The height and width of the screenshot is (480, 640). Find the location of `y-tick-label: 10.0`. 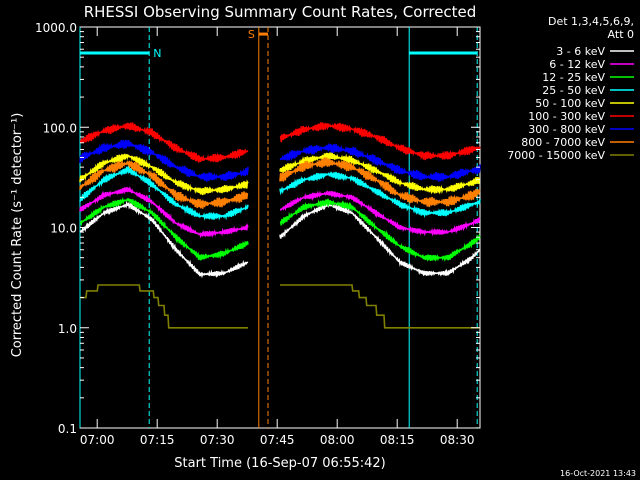

y-tick-label: 10.0 is located at coordinates (63, 229).